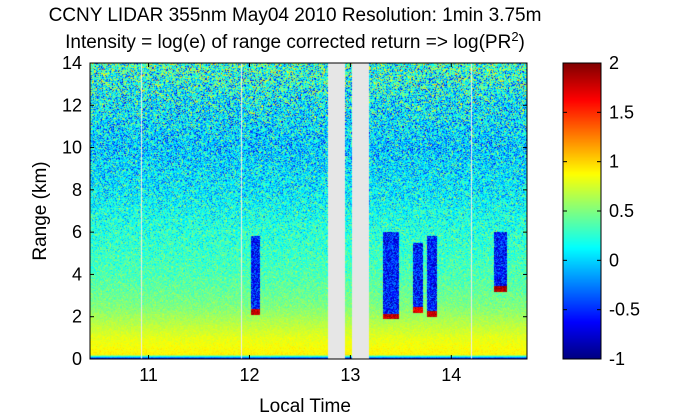 This screenshot has width=700, height=420. I want to click on colorbar-tick-label: 1.5, so click(621, 112).